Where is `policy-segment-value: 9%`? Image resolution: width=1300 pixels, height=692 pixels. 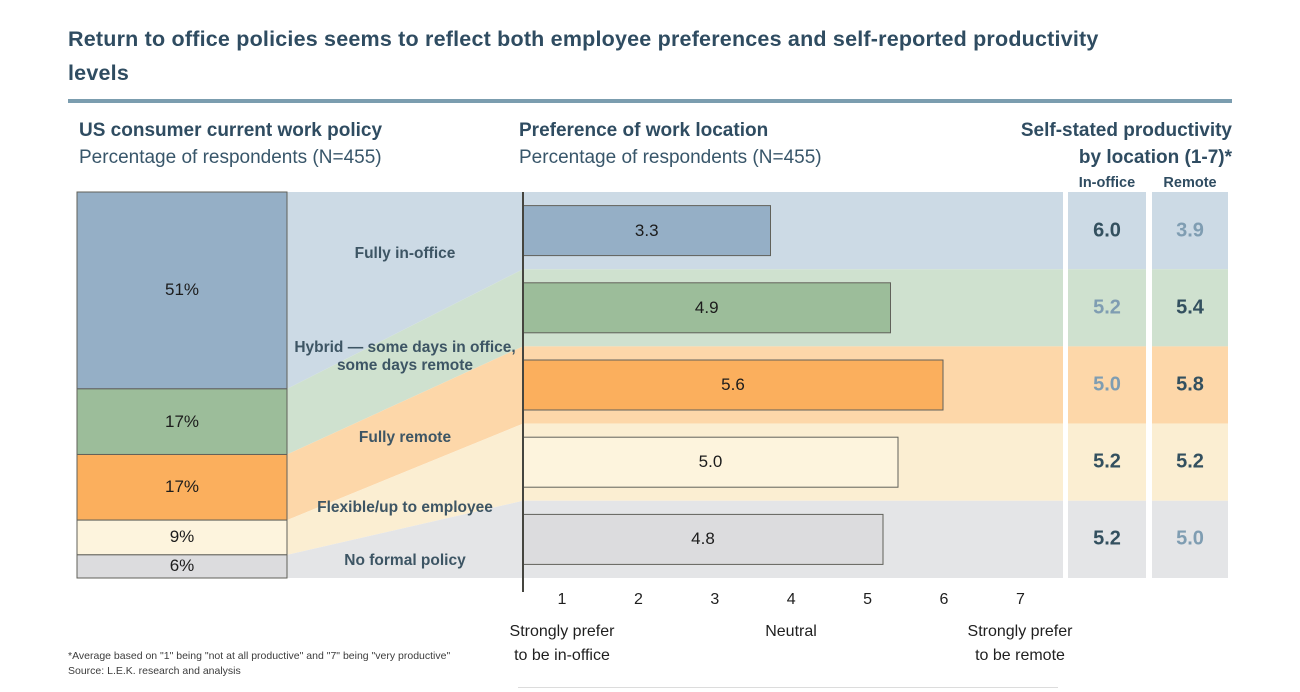
policy-segment-value: 9% is located at coordinates (182, 537).